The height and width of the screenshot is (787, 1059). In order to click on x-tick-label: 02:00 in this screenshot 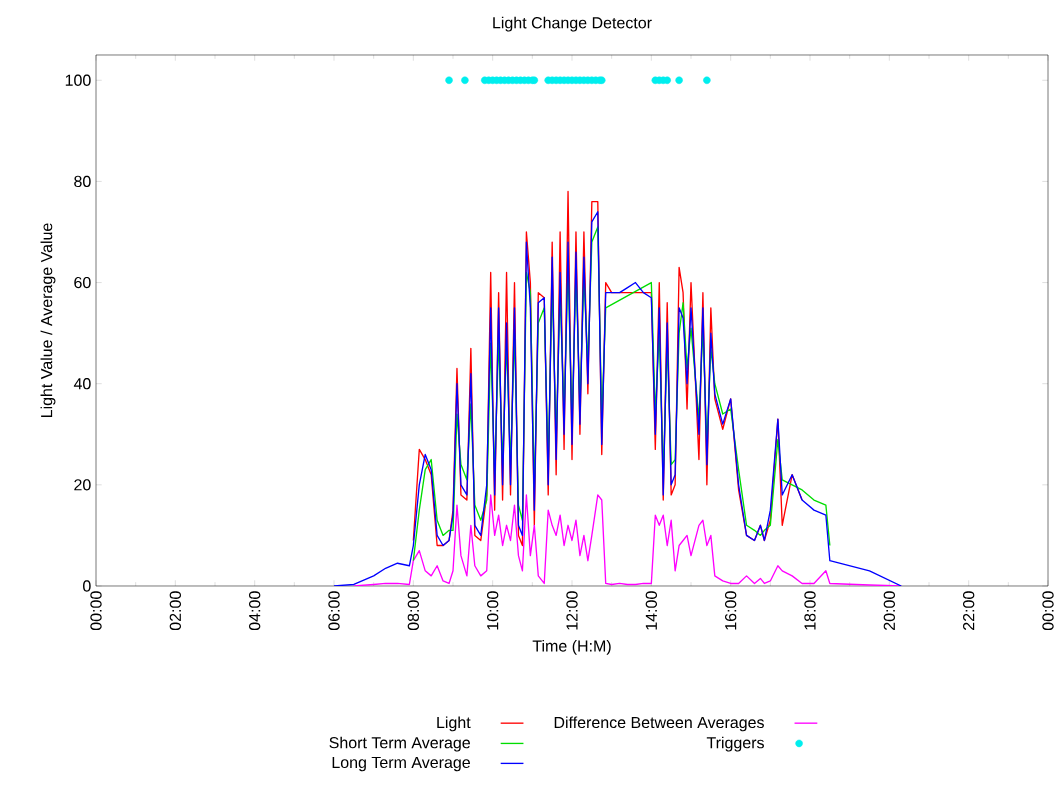, I will do `click(175, 611)`.